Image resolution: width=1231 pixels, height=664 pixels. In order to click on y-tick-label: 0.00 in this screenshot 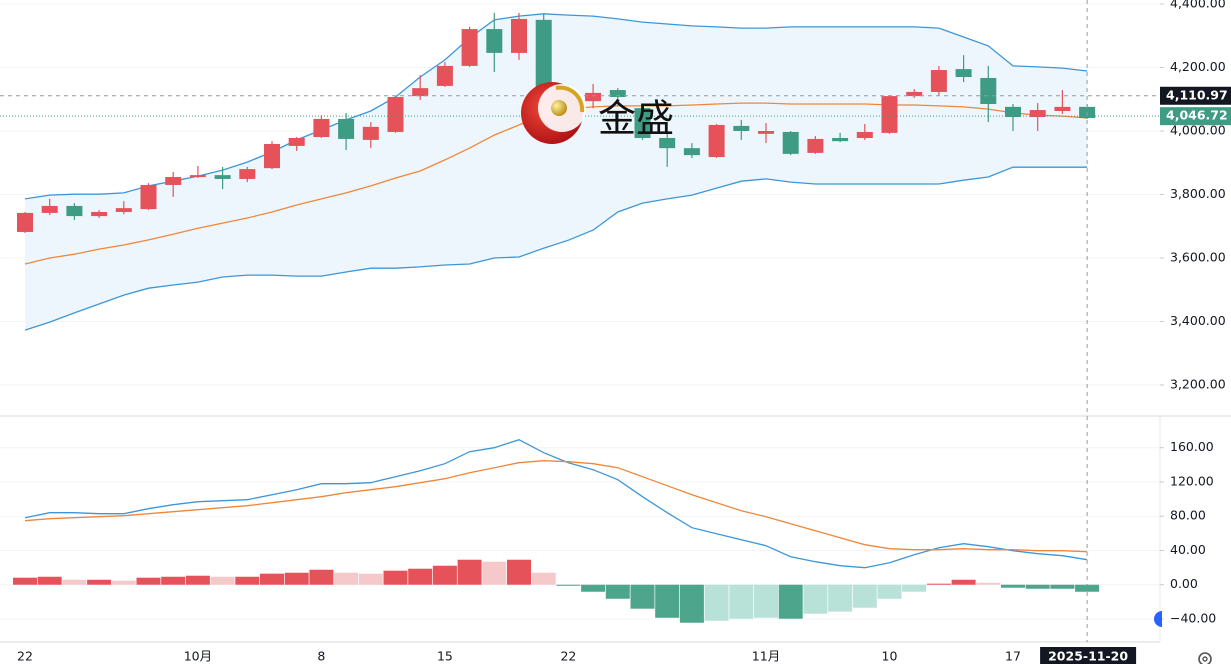, I will do `click(1184, 583)`.